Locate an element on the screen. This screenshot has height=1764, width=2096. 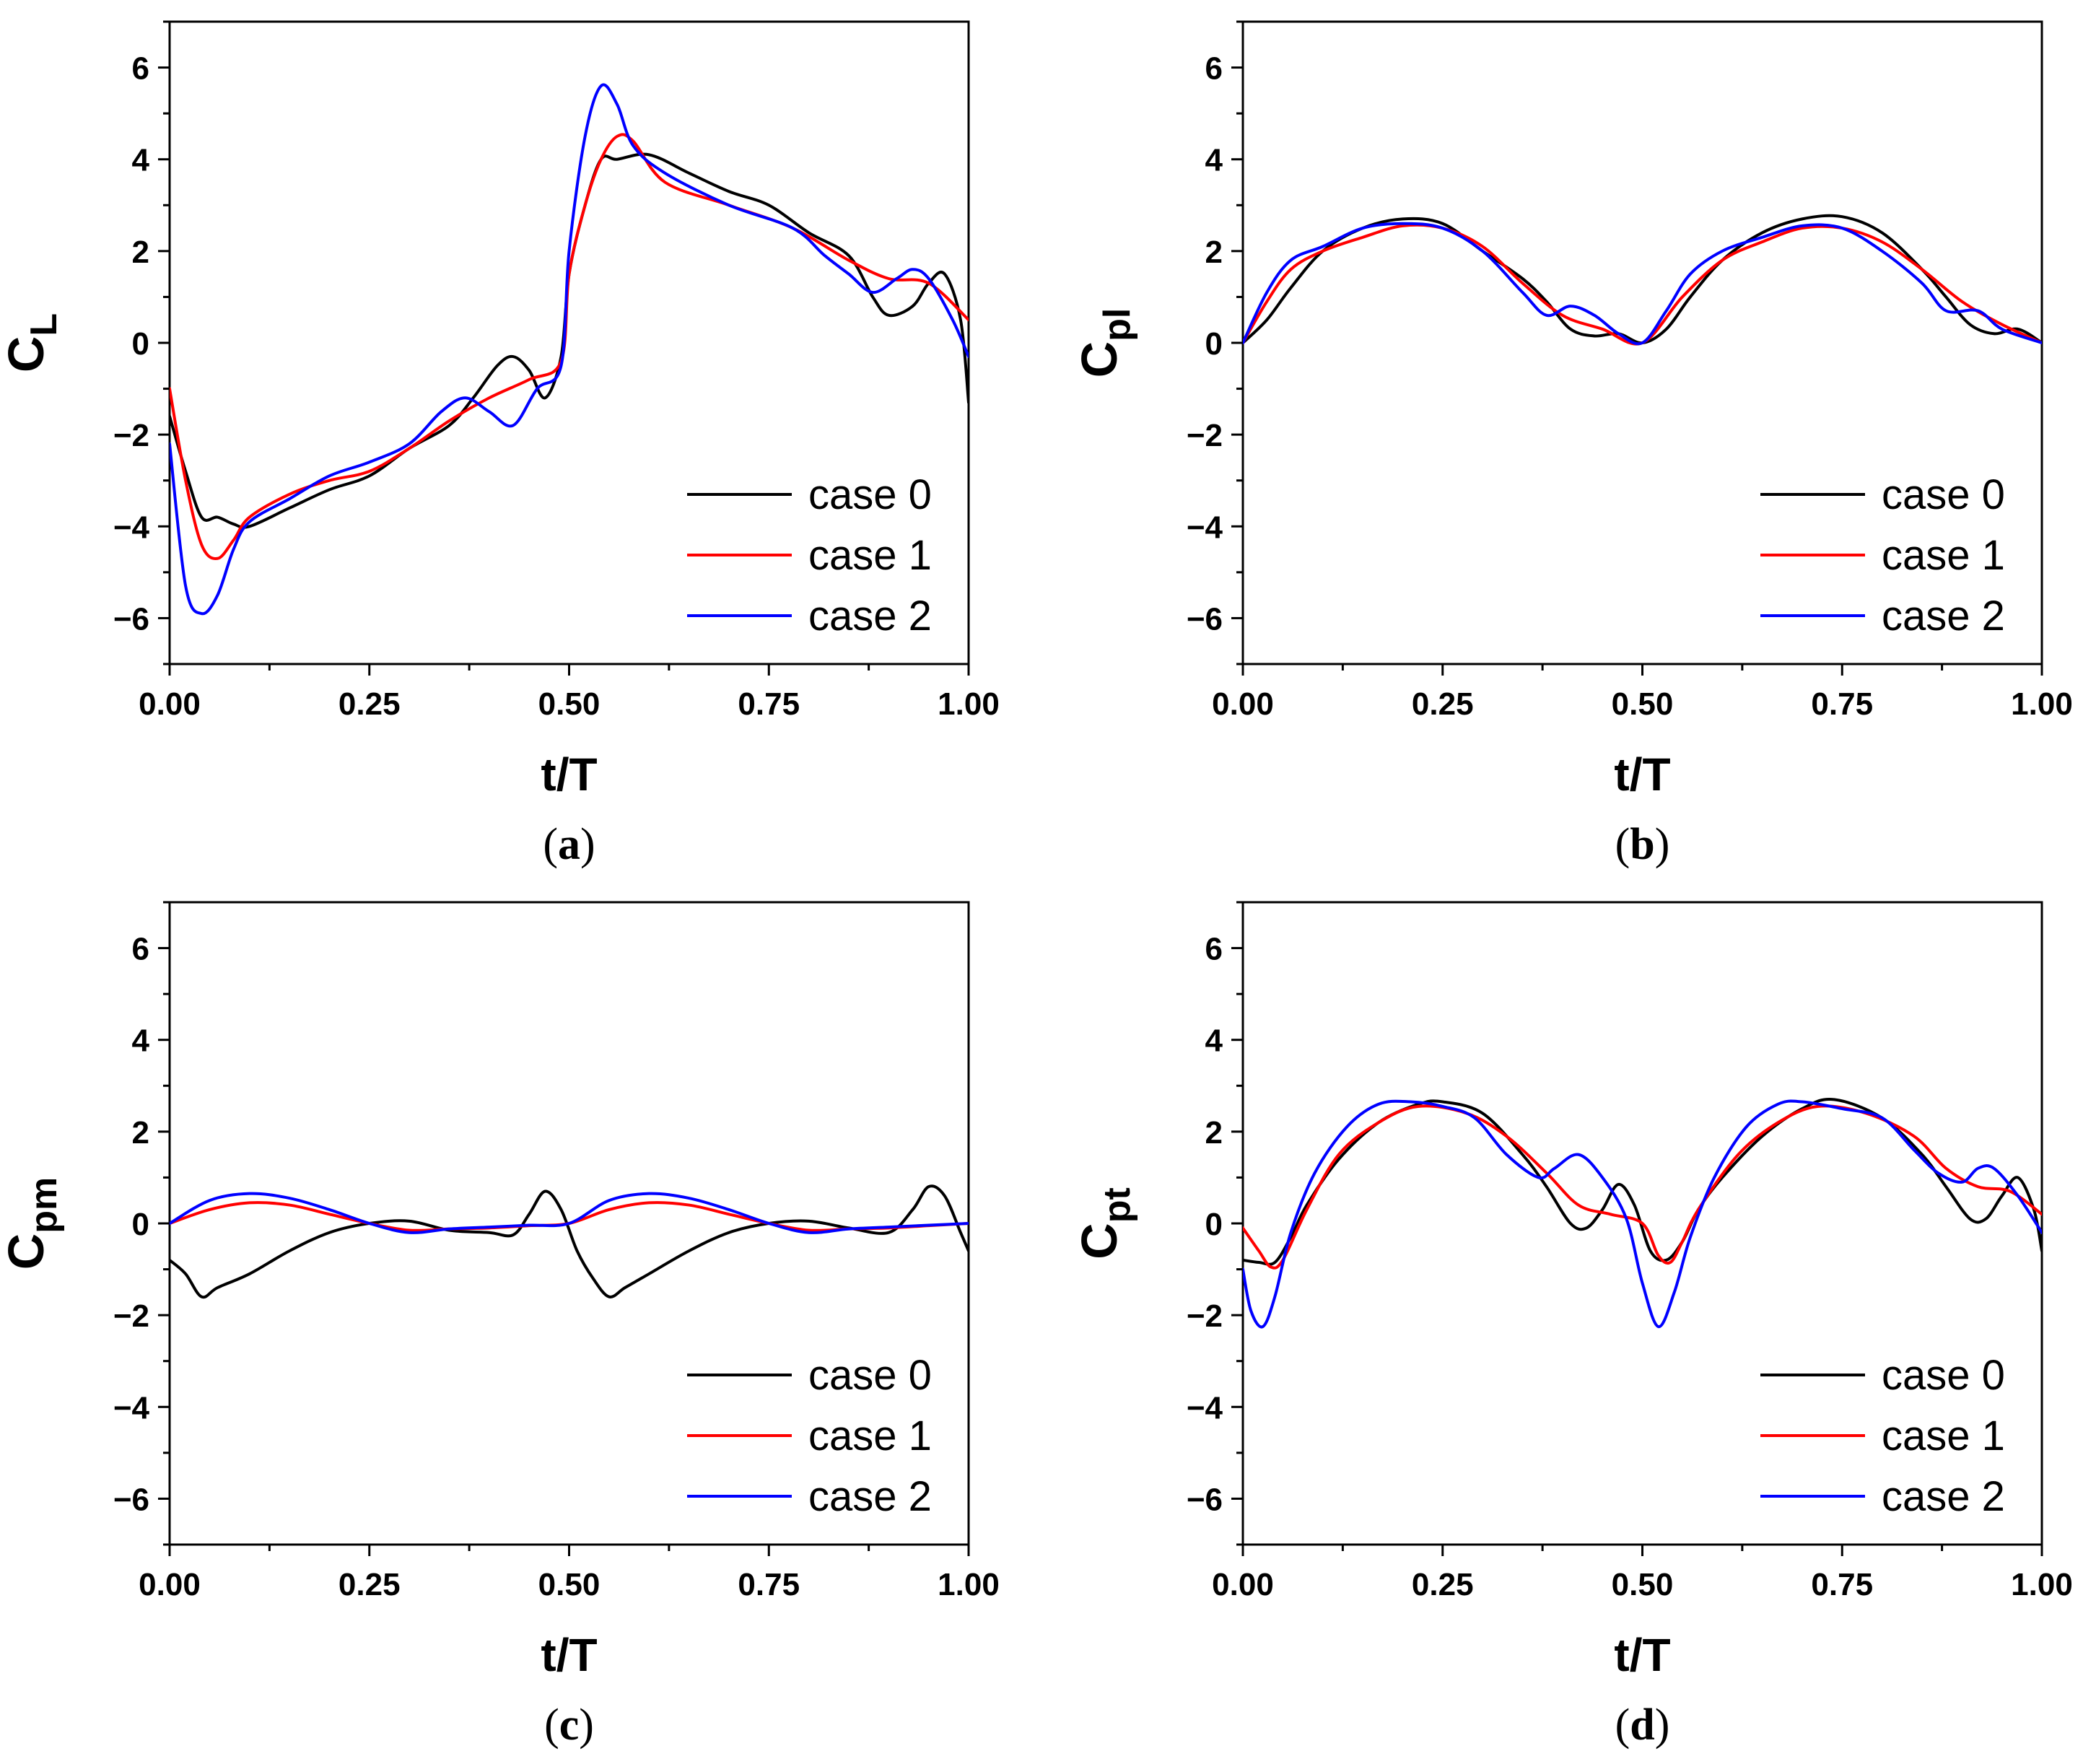
panel-caption: (d) is located at coordinates (1642, 1725).